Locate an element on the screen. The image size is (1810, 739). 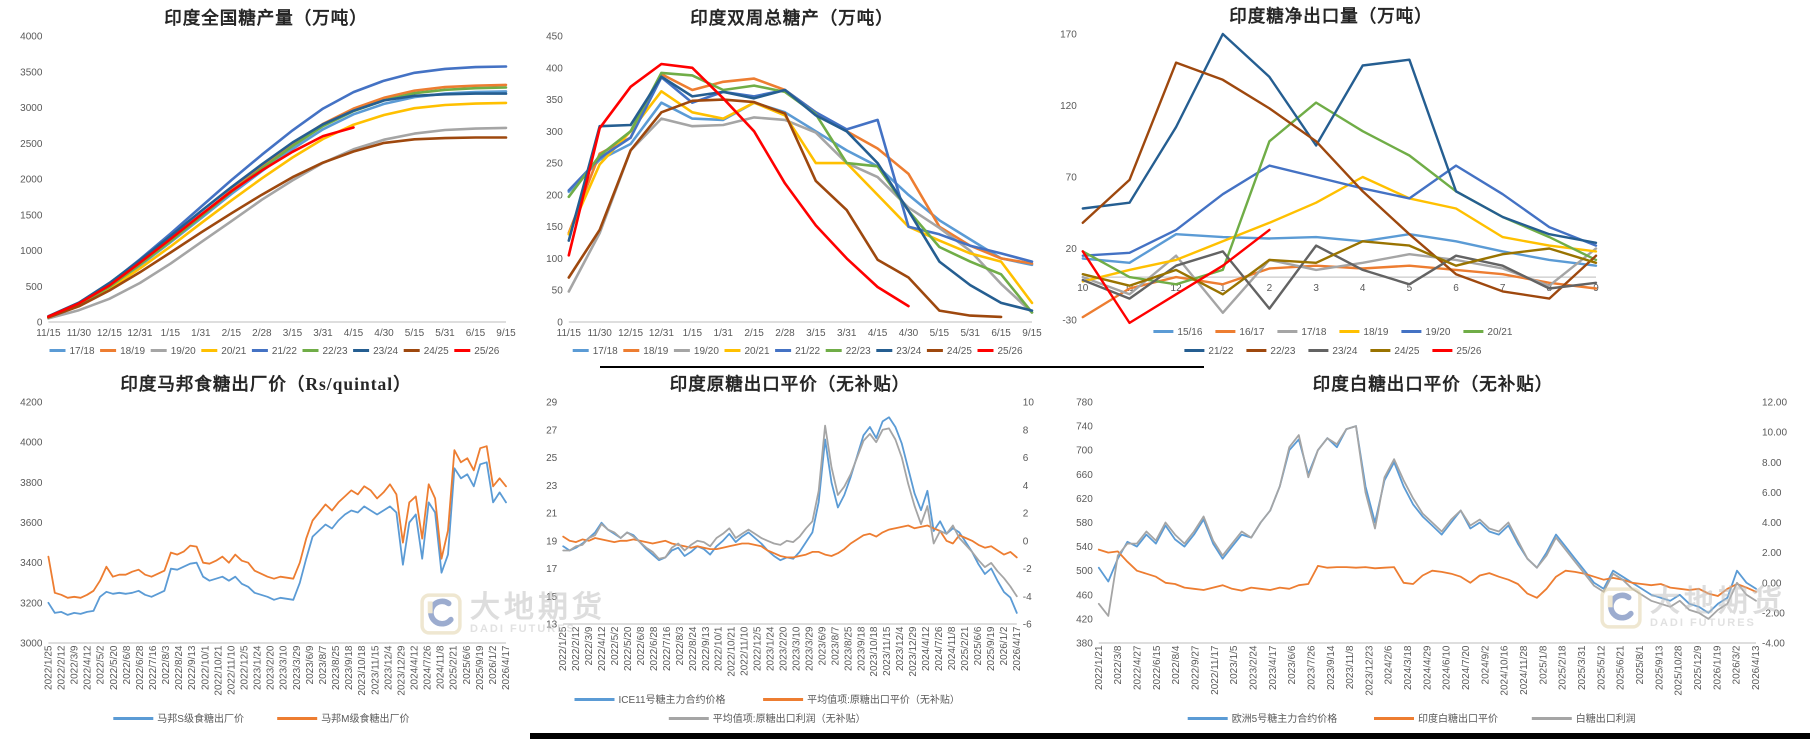
x-axis-label: 11/15 is located at coordinates (48, 333).